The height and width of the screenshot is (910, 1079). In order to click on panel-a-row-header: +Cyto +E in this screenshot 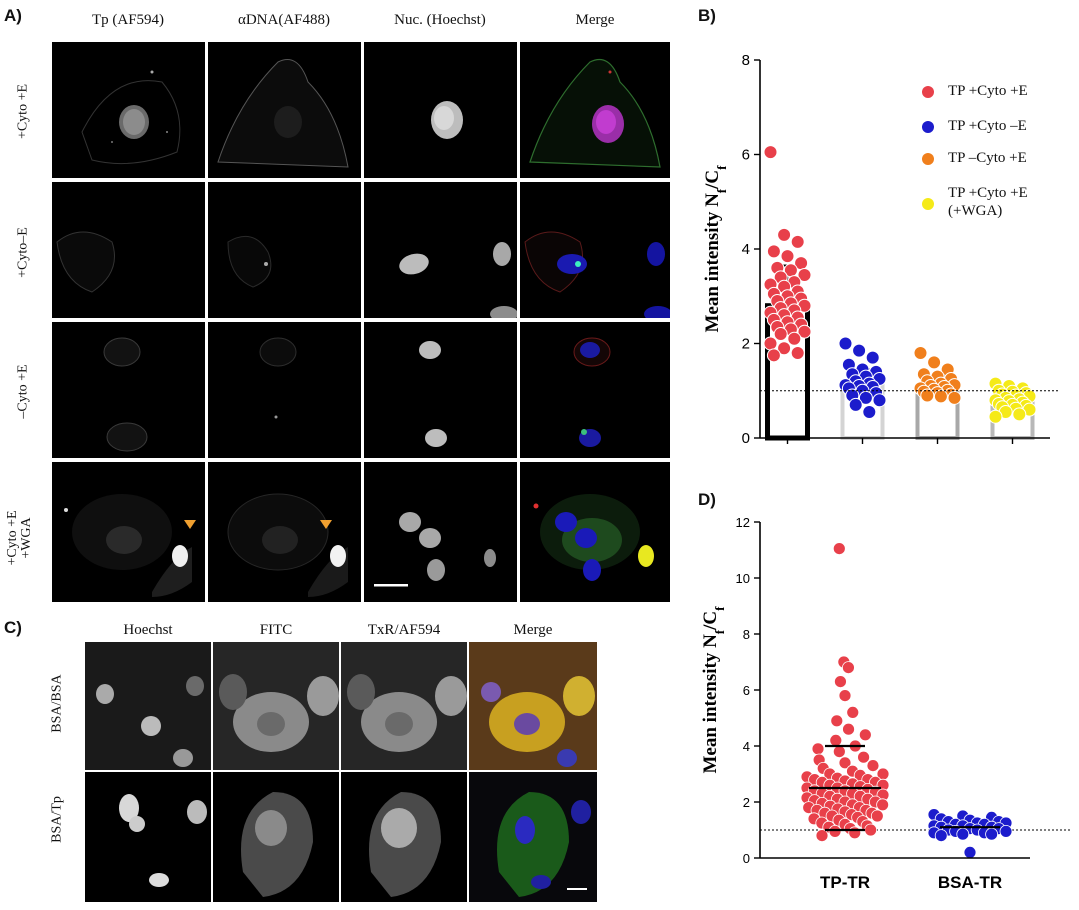, I will do `click(23, 111)`.